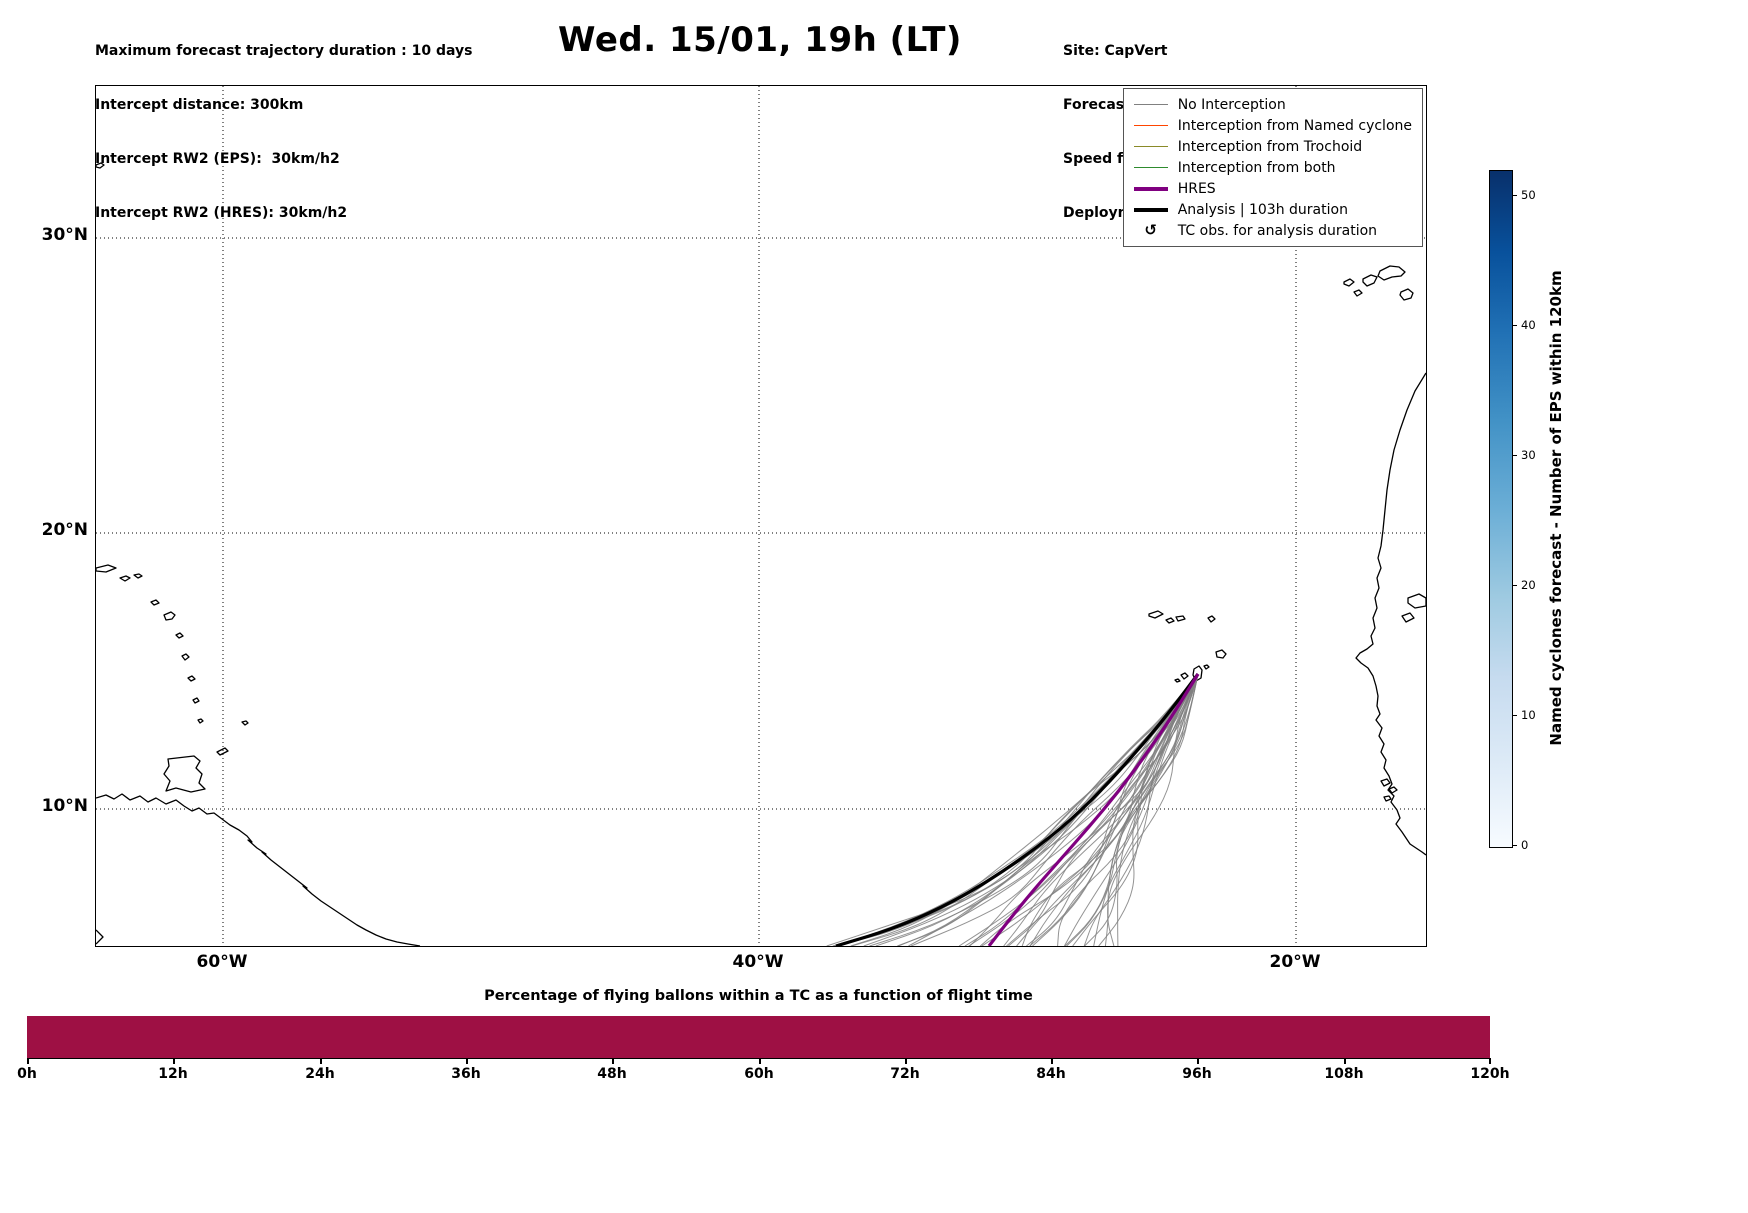 The image size is (1748, 1213). What do you see at coordinates (1390, 614) in the screenshot?
I see `coast-africa` at bounding box center [1390, 614].